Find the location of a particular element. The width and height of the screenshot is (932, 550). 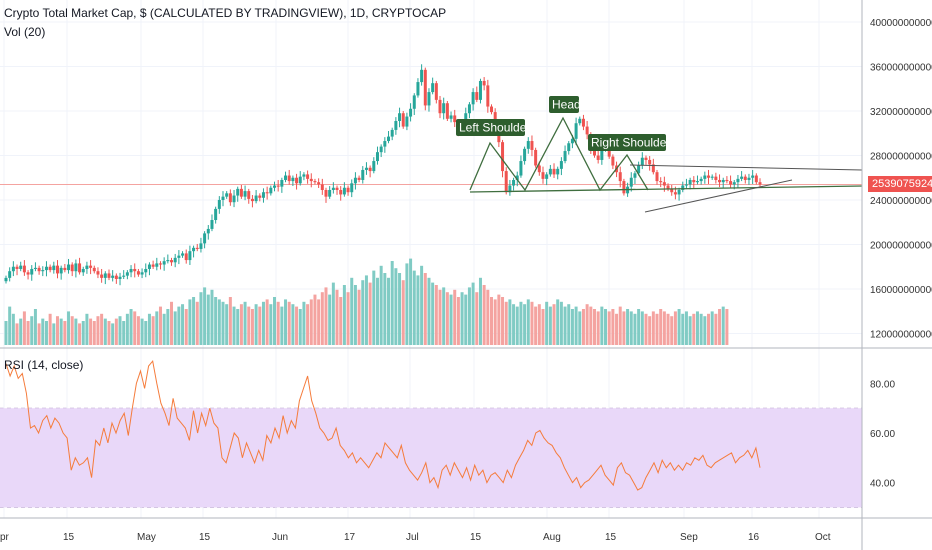

last-price-tag: 253907592442 is located at coordinates (900, 184).